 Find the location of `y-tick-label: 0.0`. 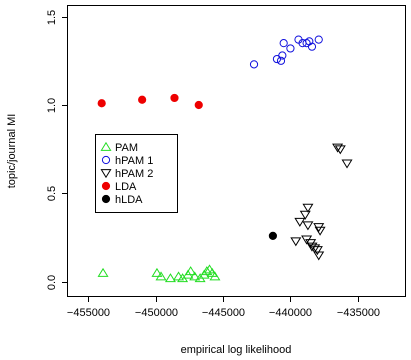

y-tick-label: 0.0 is located at coordinates (52, 282).